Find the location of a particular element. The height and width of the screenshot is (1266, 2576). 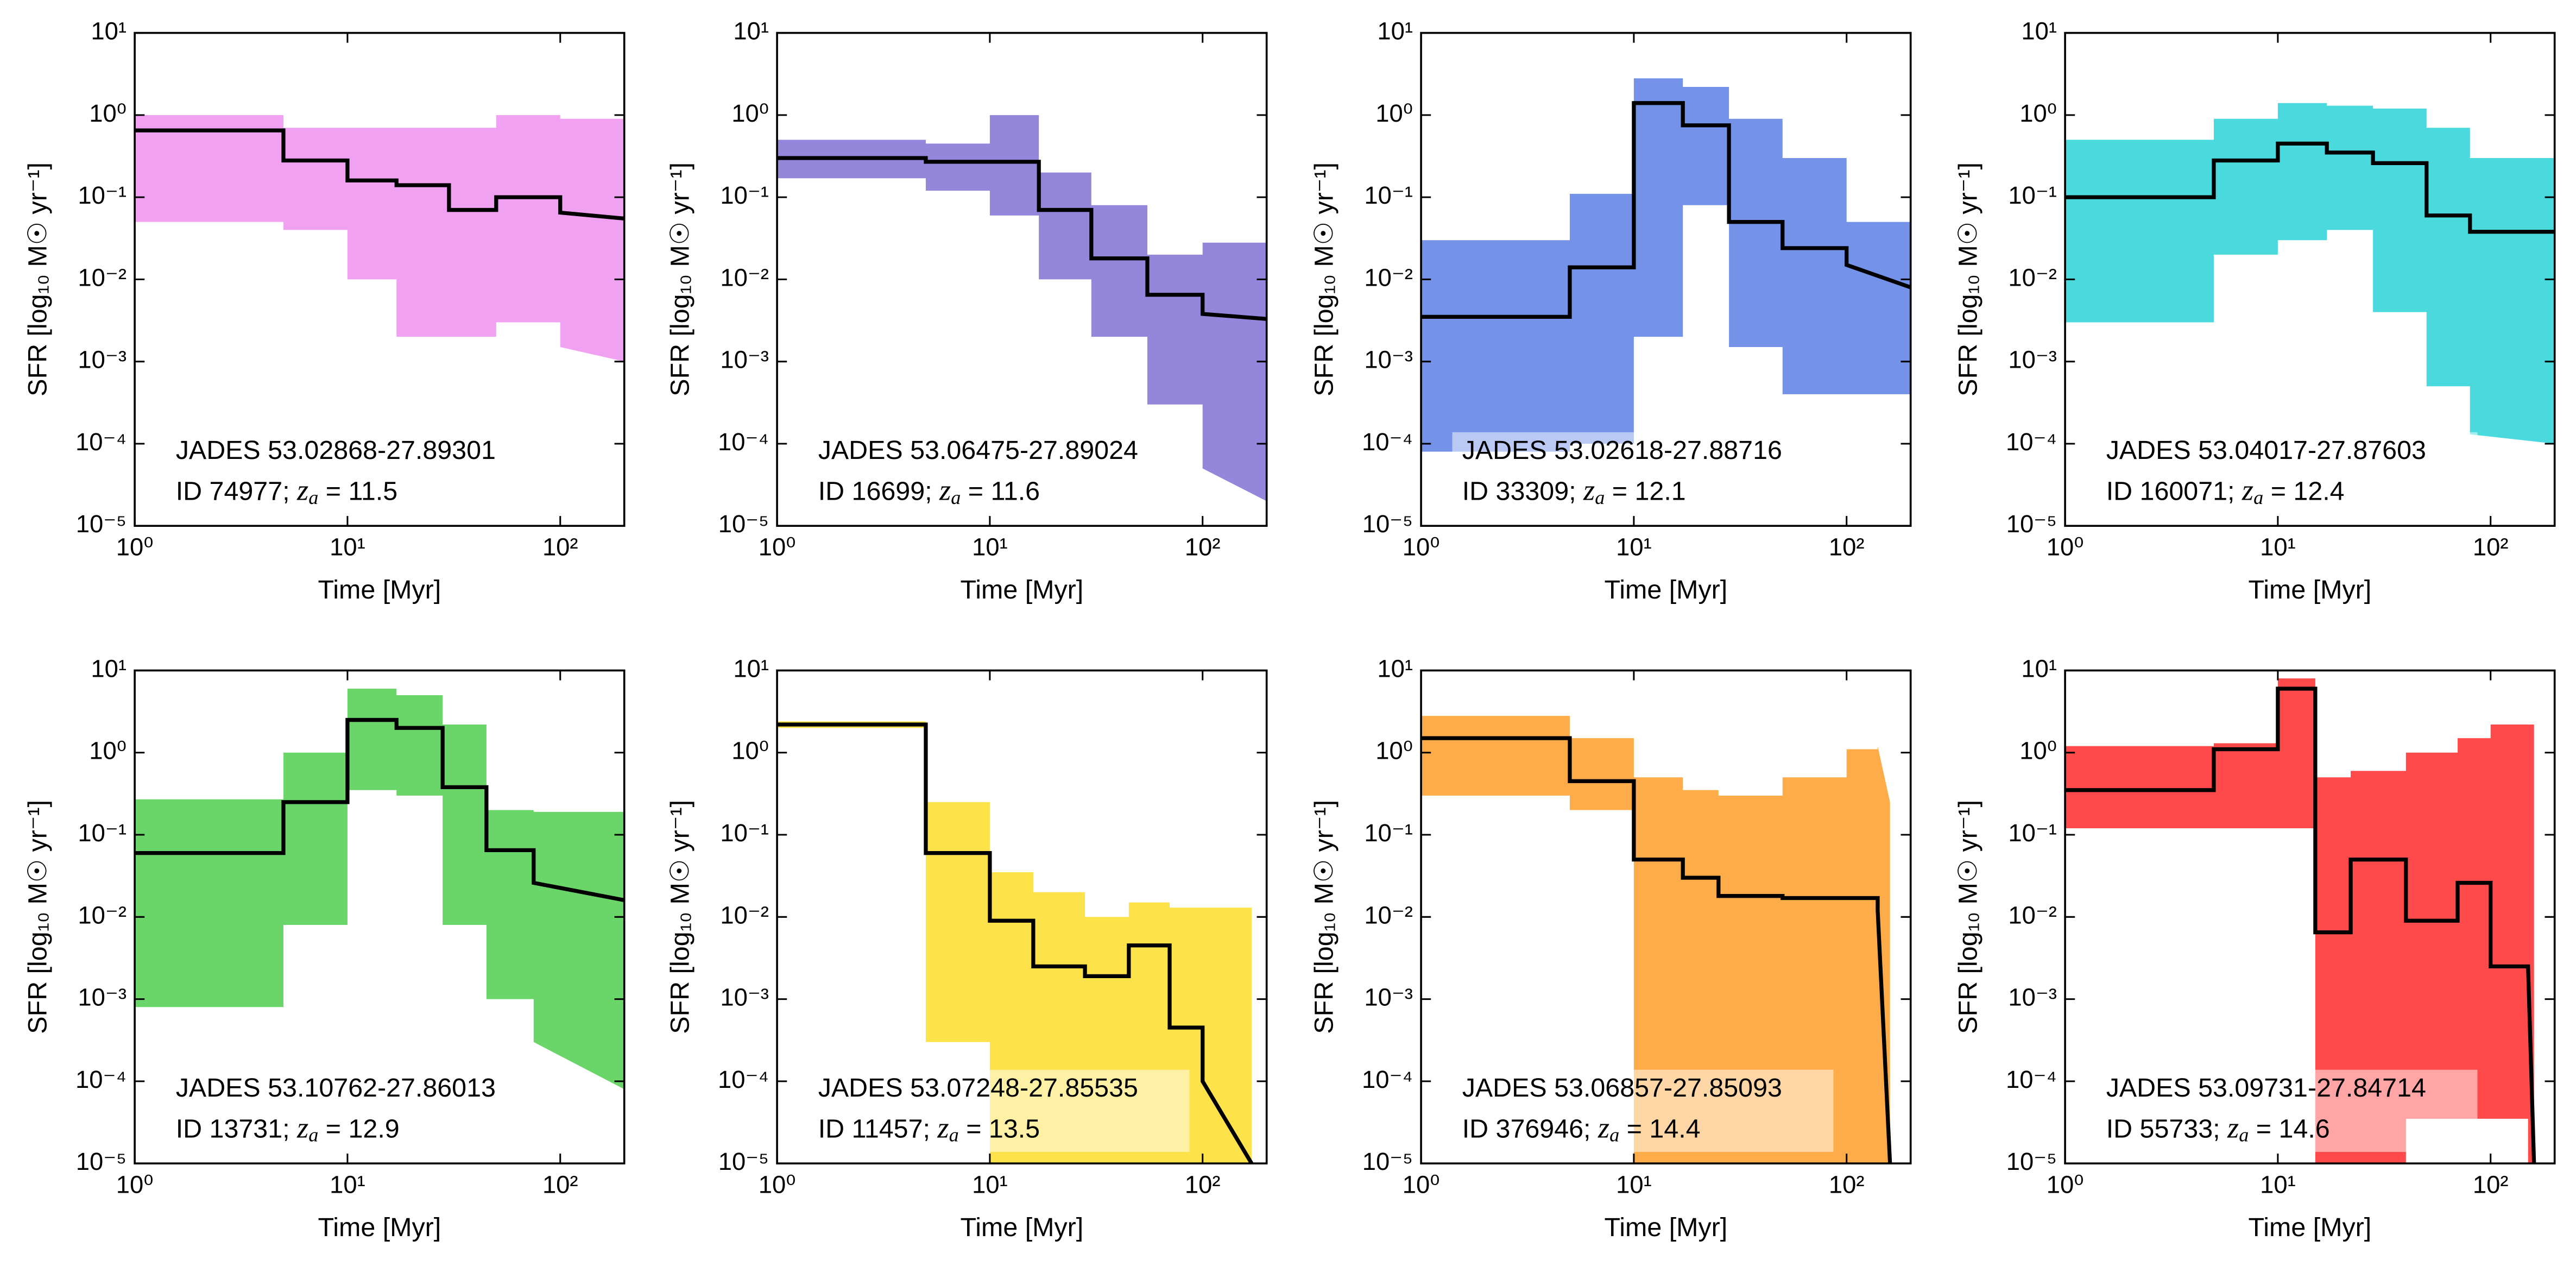

annotation-id: ID 11457; za = 13.5 is located at coordinates (929, 1128).